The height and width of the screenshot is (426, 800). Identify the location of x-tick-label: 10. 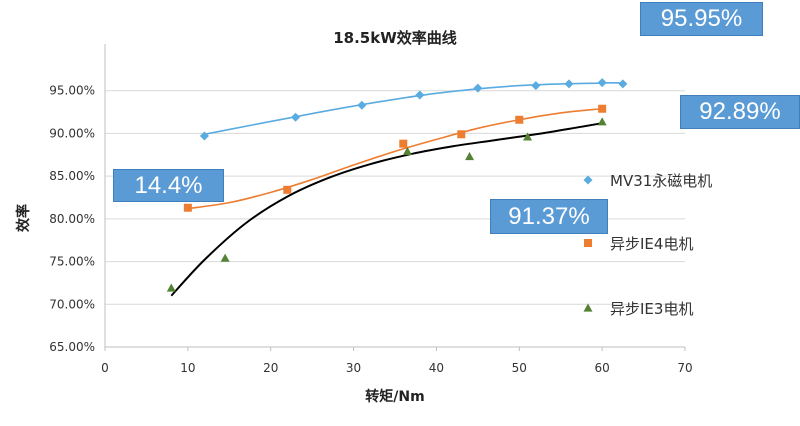
(187, 368).